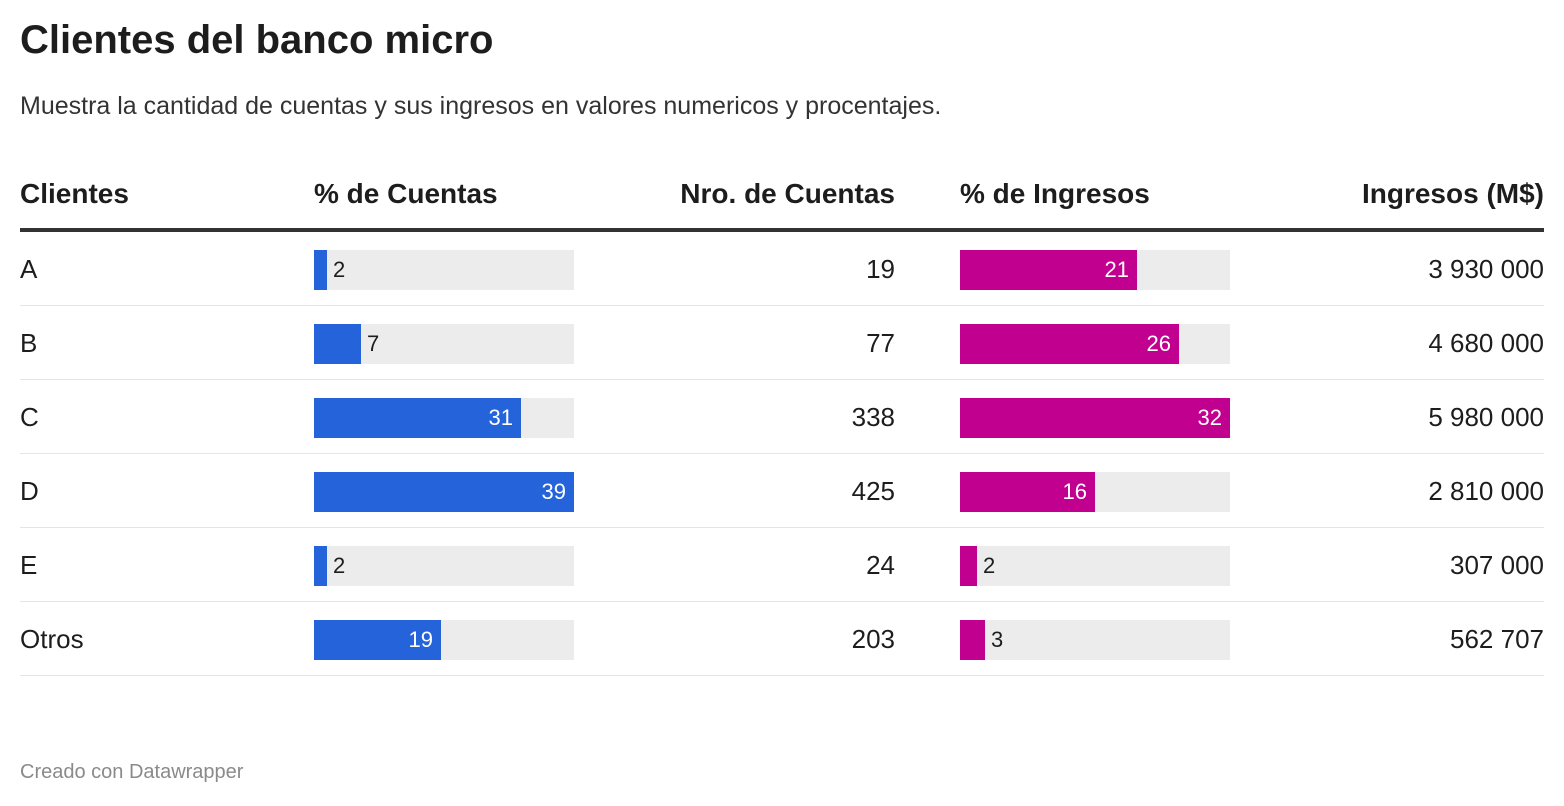  What do you see at coordinates (500, 417) in the screenshot?
I see `pct-cuentas-value-label: 31` at bounding box center [500, 417].